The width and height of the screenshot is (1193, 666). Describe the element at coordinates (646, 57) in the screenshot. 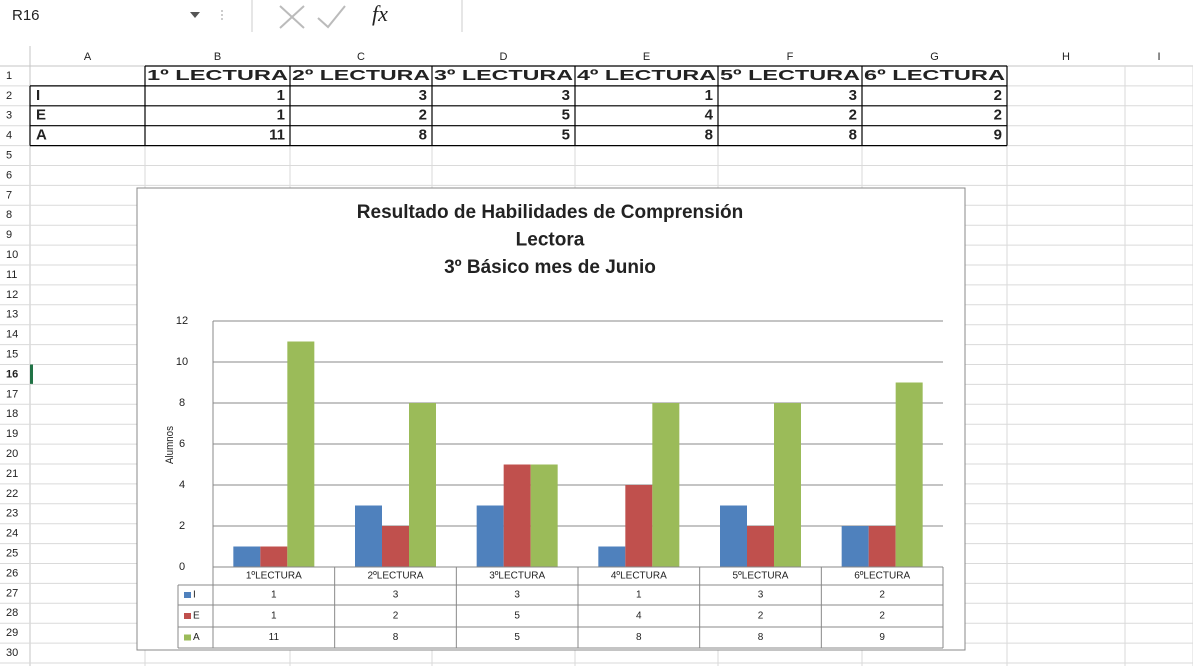

I see `column-header: E` at that location.